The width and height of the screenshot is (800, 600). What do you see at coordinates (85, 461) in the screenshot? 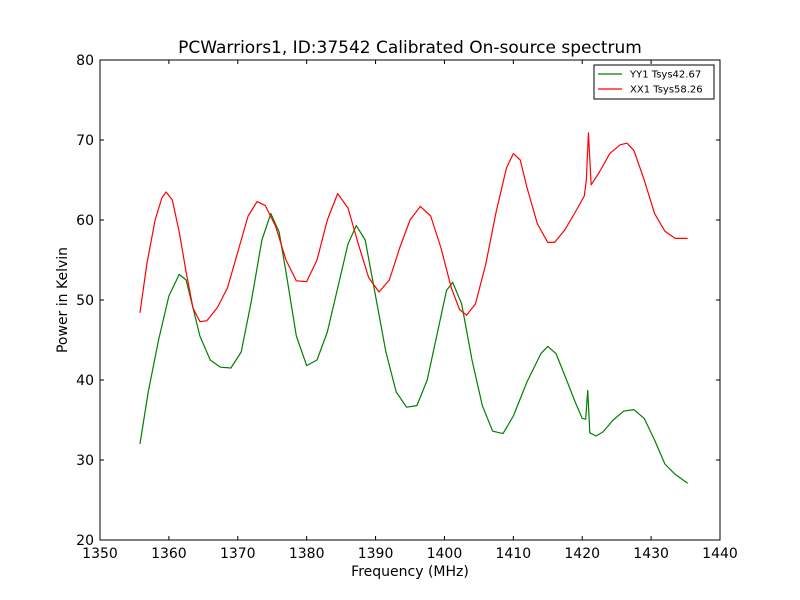
I see `y-tick-label: 30` at bounding box center [85, 461].